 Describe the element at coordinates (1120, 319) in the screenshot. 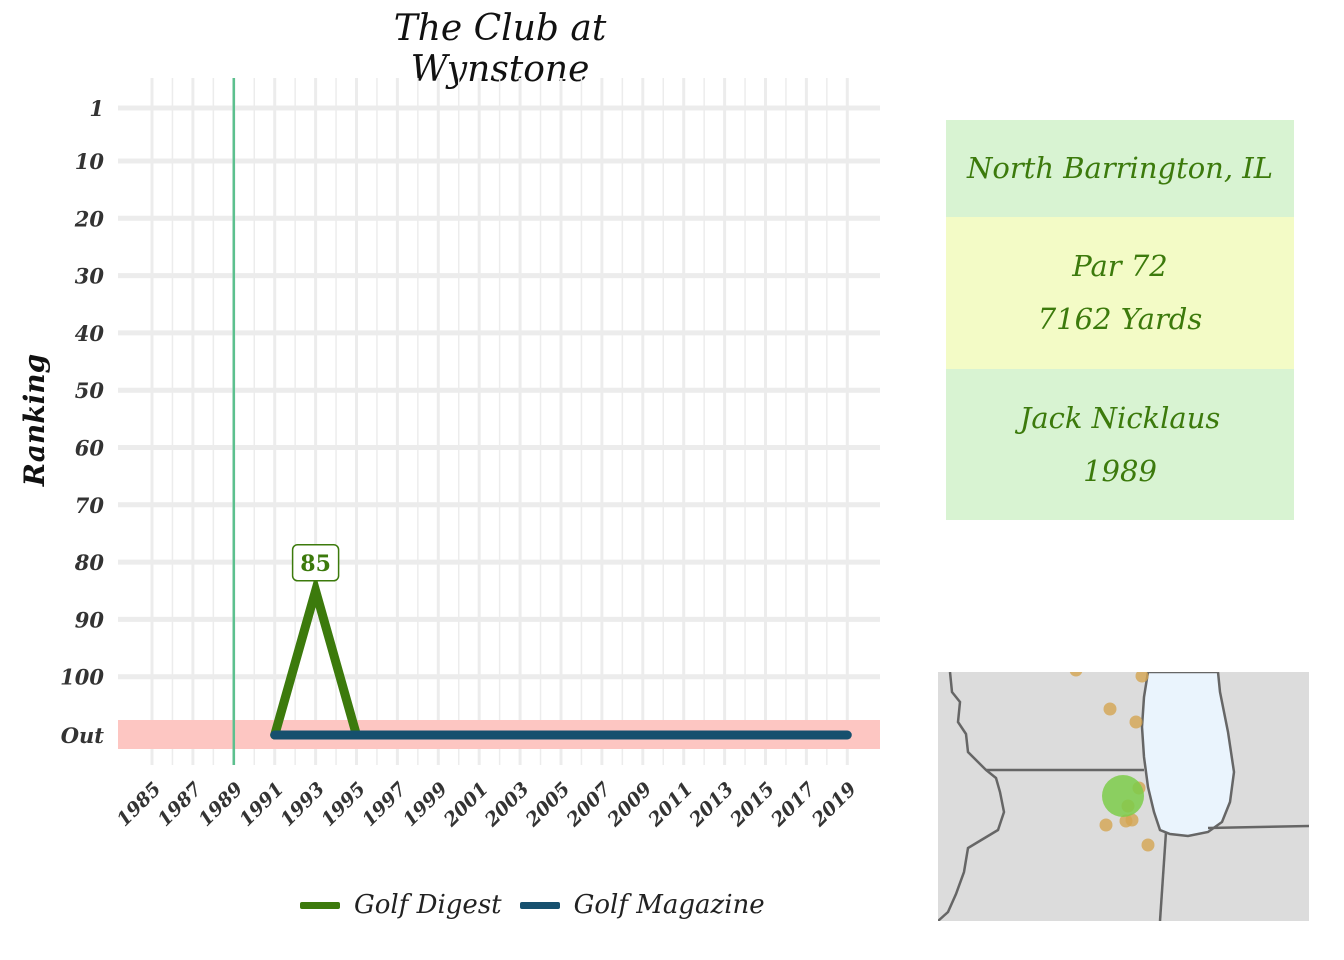

I see `yards-text: 7162 Yards` at that location.